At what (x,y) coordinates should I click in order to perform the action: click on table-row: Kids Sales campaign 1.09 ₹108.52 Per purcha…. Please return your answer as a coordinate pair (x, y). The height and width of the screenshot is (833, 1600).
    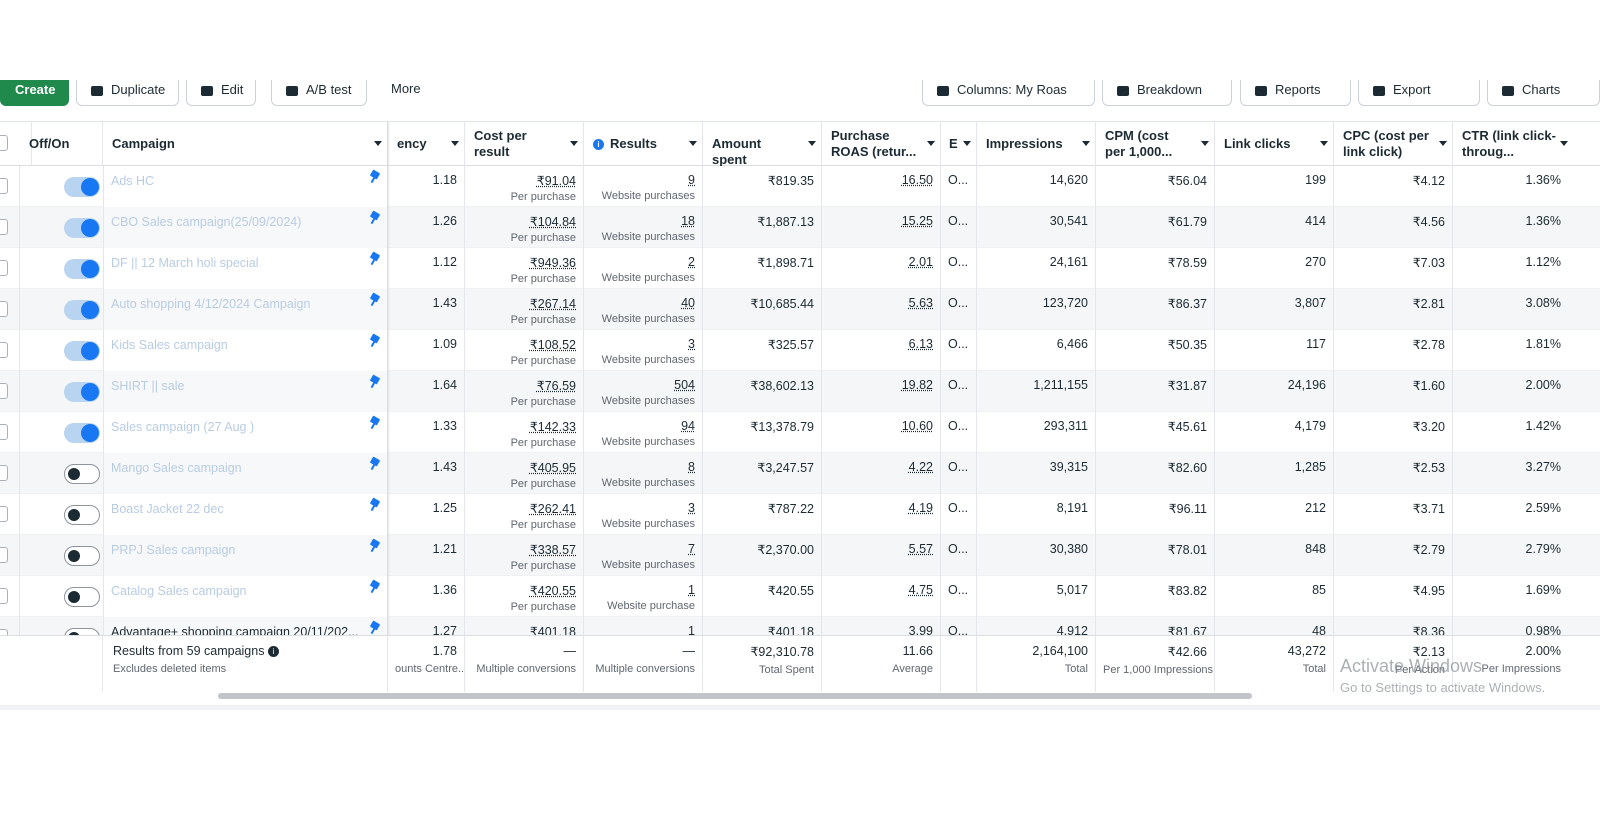
    Looking at the image, I should click on (800, 350).